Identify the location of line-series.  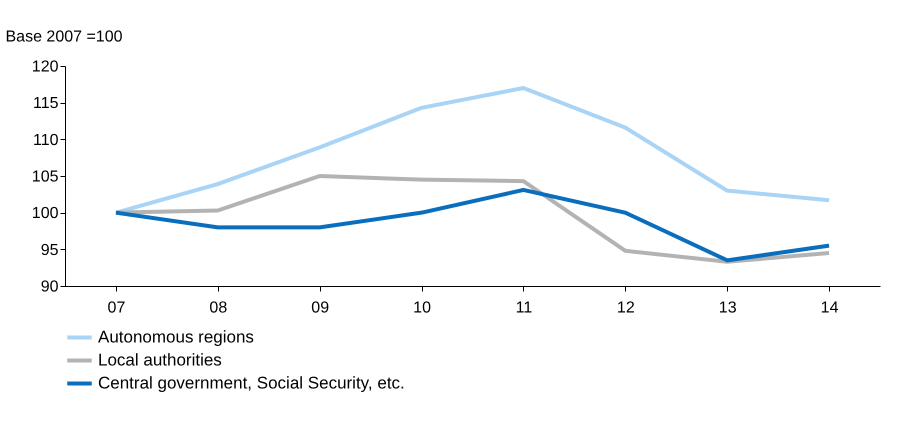
(473, 225).